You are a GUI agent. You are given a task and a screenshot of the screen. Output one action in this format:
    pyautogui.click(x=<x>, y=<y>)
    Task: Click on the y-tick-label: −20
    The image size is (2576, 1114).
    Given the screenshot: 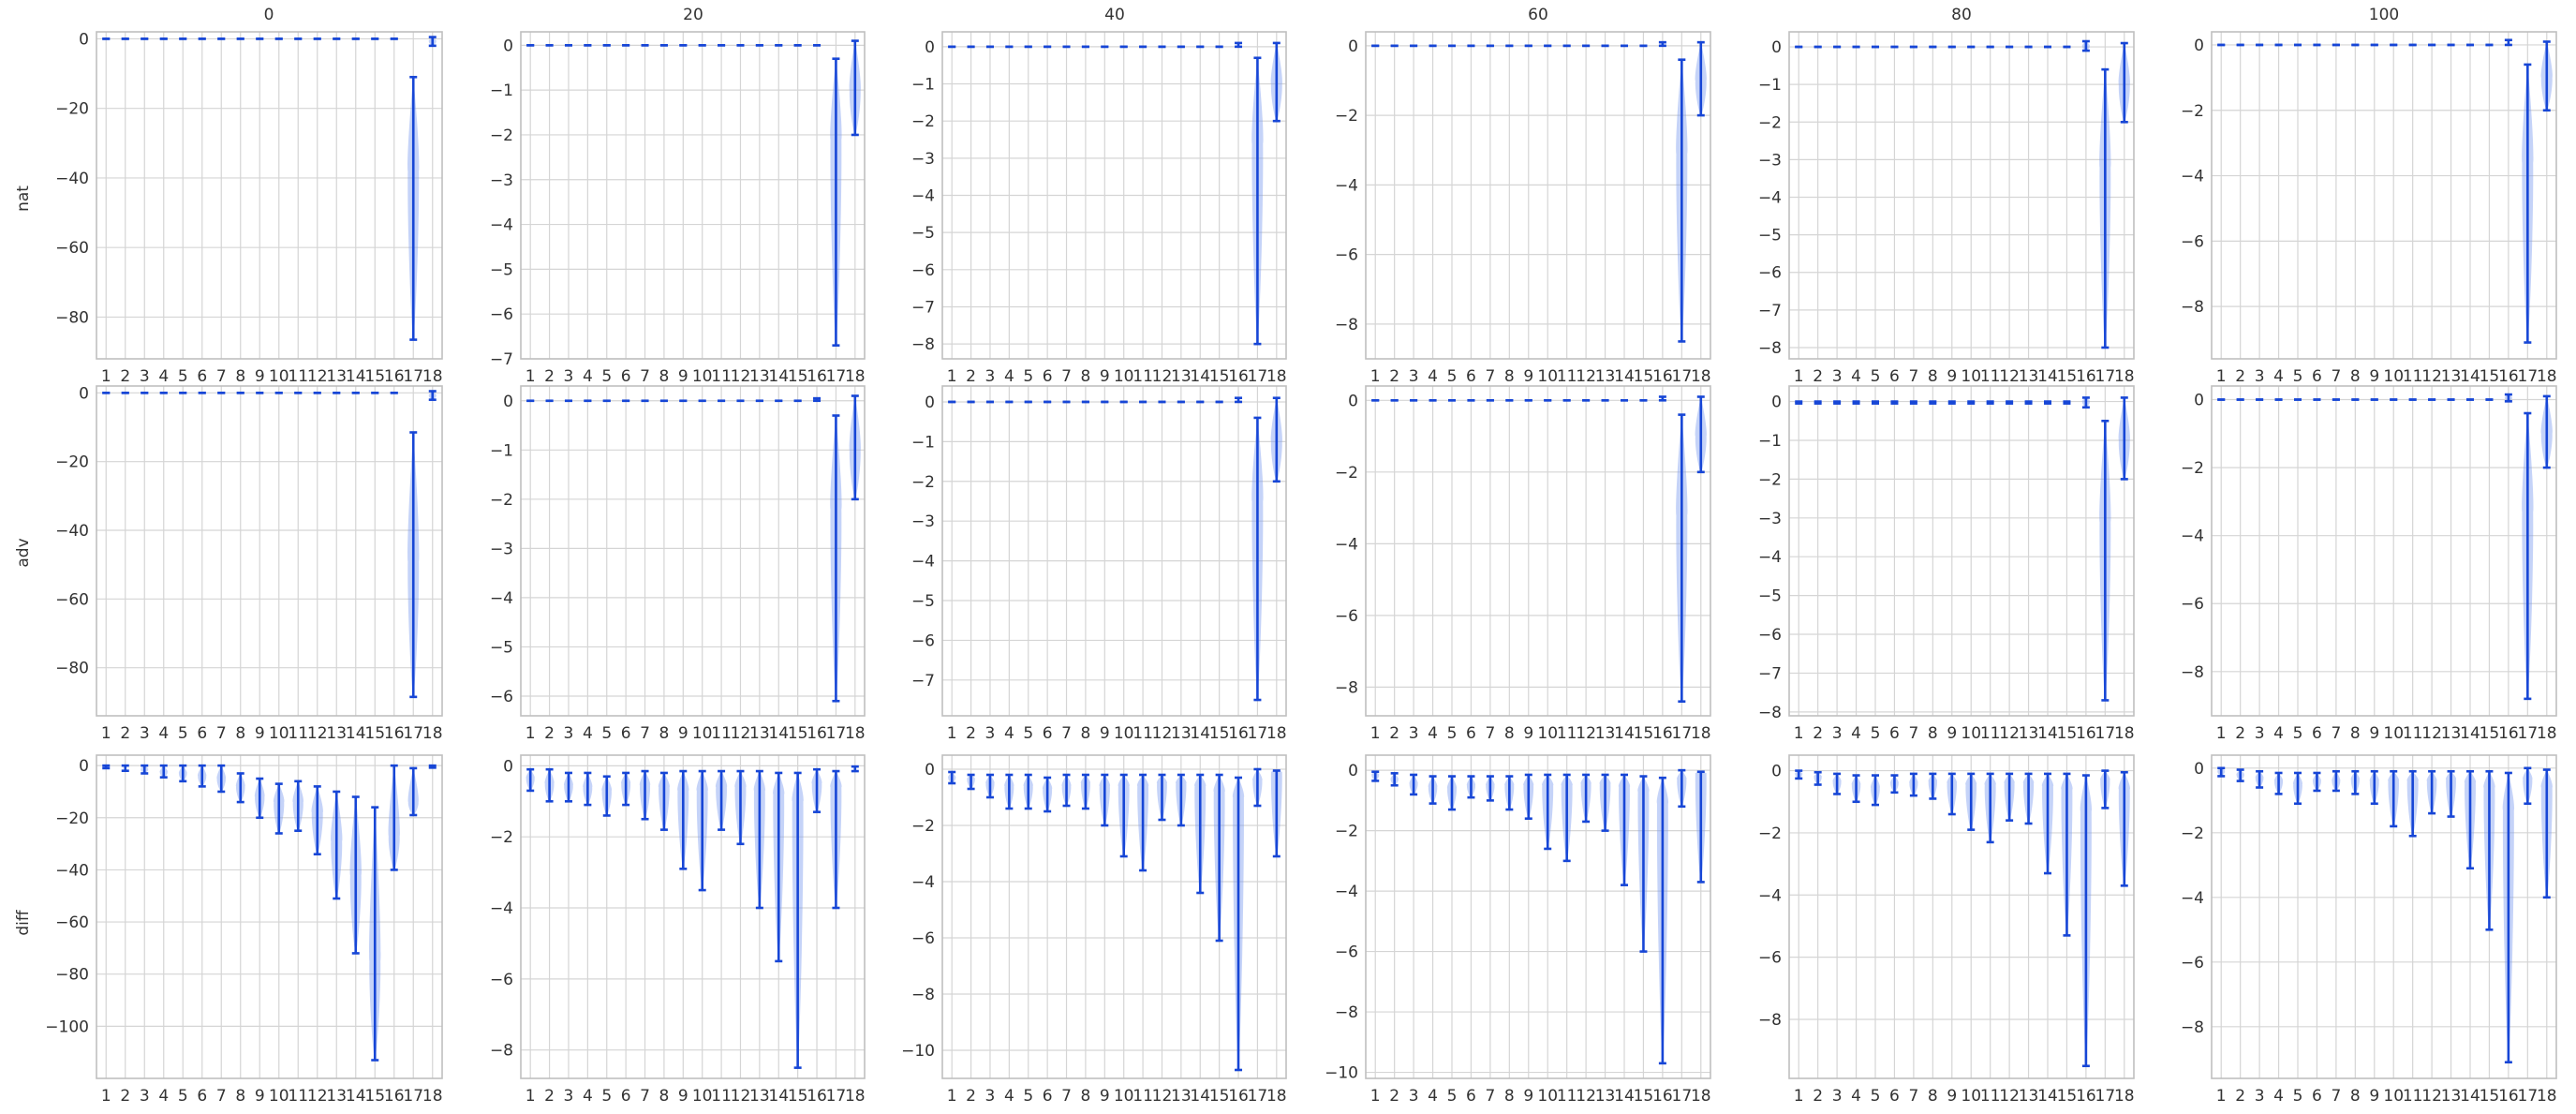 What is the action you would take?
    pyautogui.click(x=72, y=819)
    